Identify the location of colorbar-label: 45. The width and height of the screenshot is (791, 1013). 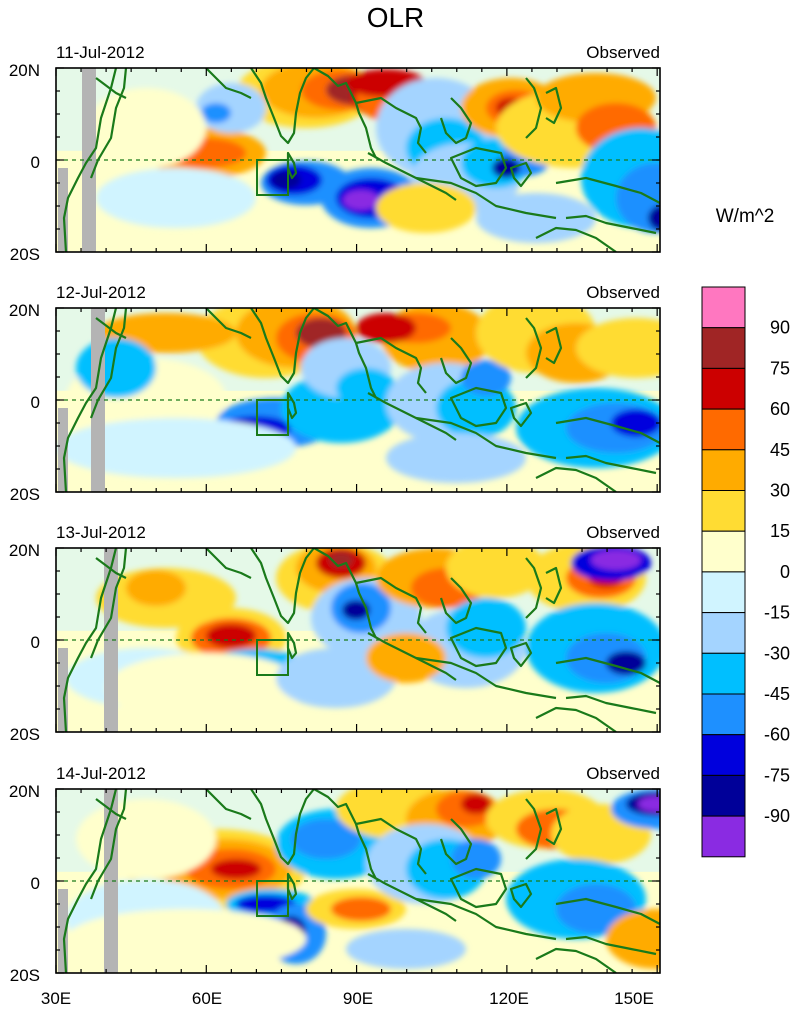
(780, 450).